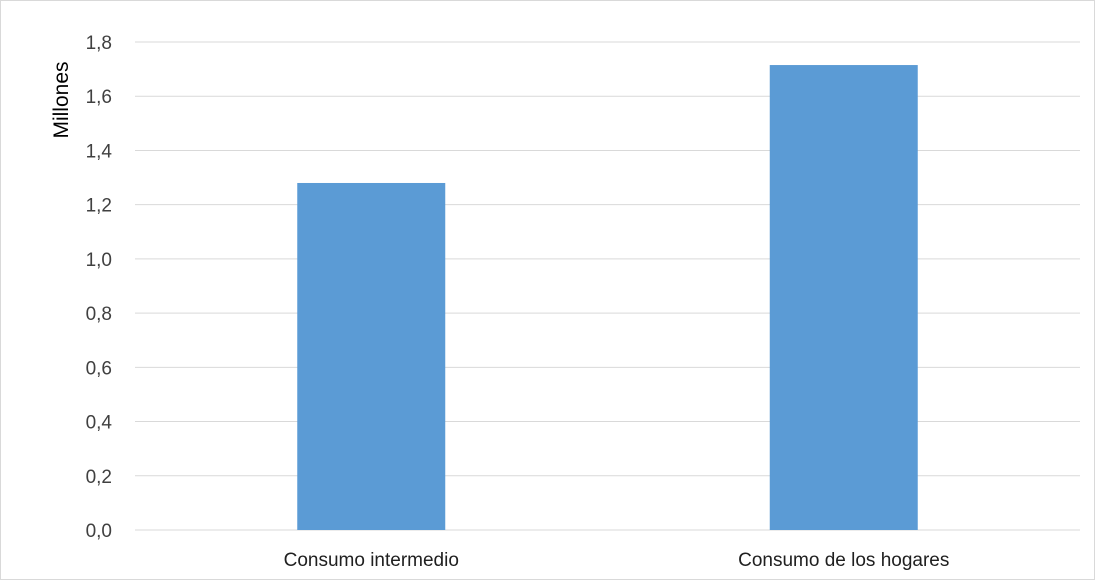 The image size is (1097, 582). Describe the element at coordinates (99, 314) in the screenshot. I see `y-tick-label: 0,8` at that location.